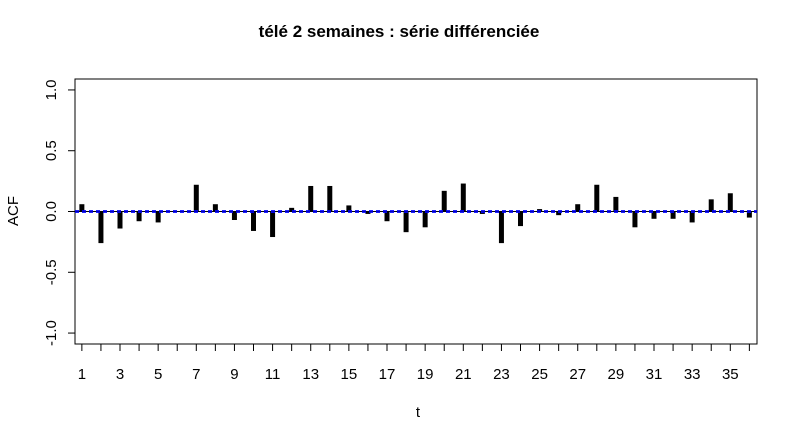 This screenshot has height=442, width=798. Describe the element at coordinates (51, 211) in the screenshot. I see `y-tick-label: 0.0` at that location.